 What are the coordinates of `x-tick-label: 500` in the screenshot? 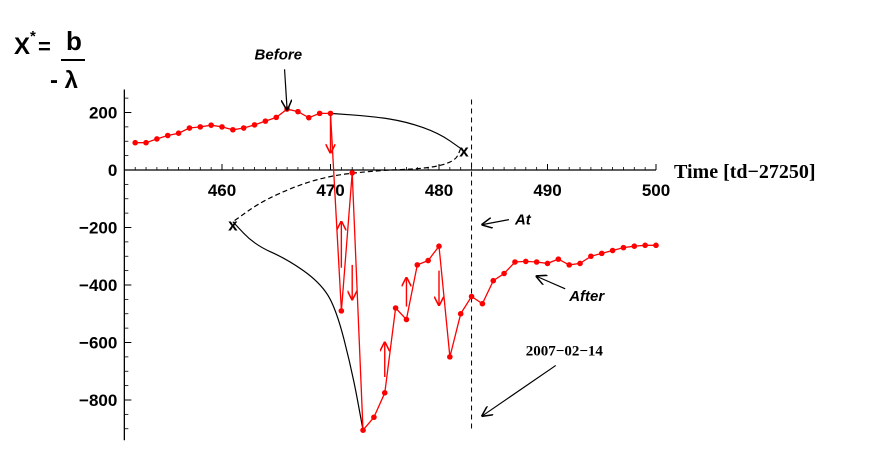 It's located at (656, 190).